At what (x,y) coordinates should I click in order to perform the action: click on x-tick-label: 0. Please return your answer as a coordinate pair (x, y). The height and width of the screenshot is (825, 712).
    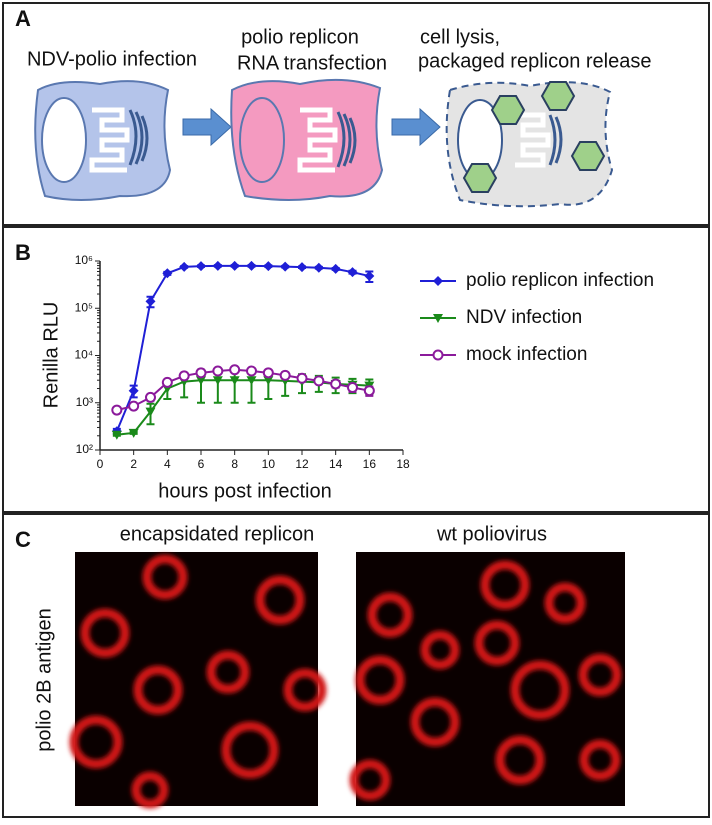
    Looking at the image, I should click on (100, 464).